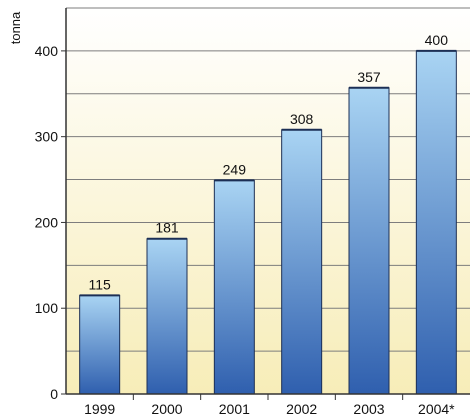  I want to click on y-tick-label: 100, so click(47, 308).